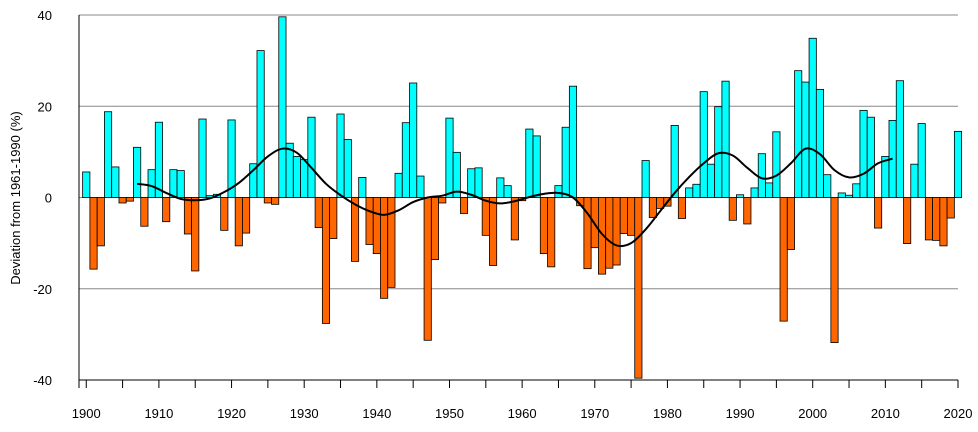 This screenshot has height=432, width=978. I want to click on bar-1986, so click(711, 180).